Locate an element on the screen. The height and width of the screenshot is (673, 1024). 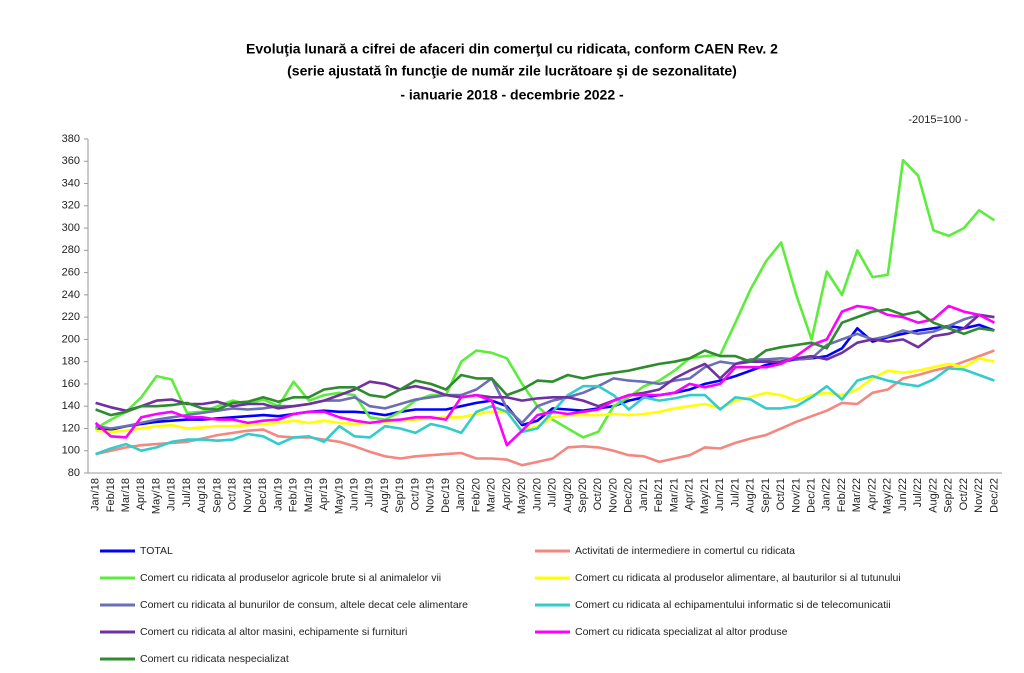
x-tick-label: Apr/19 is located at coordinates (324, 494).